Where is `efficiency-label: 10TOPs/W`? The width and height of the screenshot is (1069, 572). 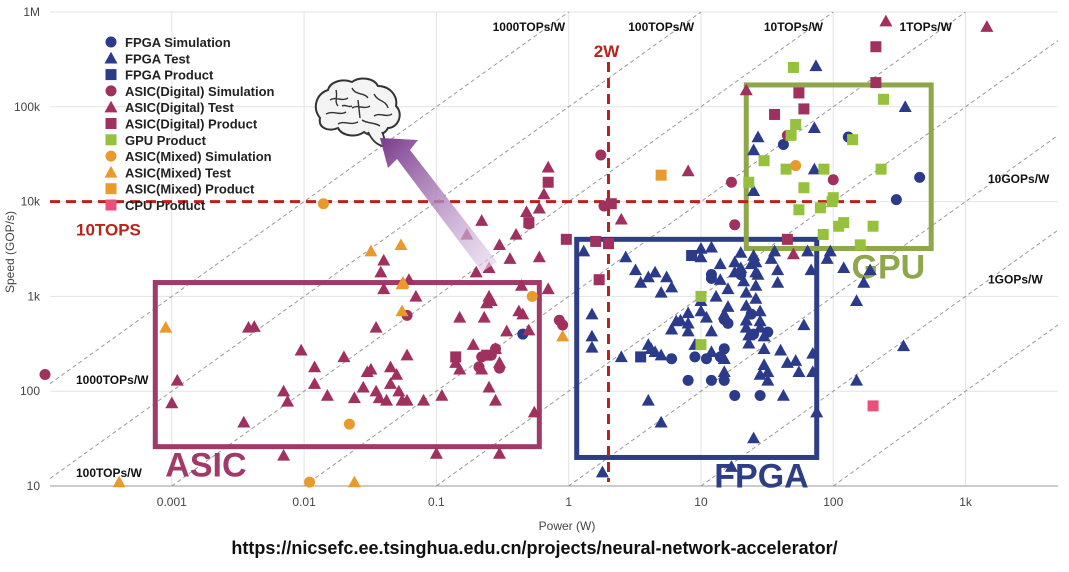
efficiency-label: 10TOPs/W is located at coordinates (794, 27).